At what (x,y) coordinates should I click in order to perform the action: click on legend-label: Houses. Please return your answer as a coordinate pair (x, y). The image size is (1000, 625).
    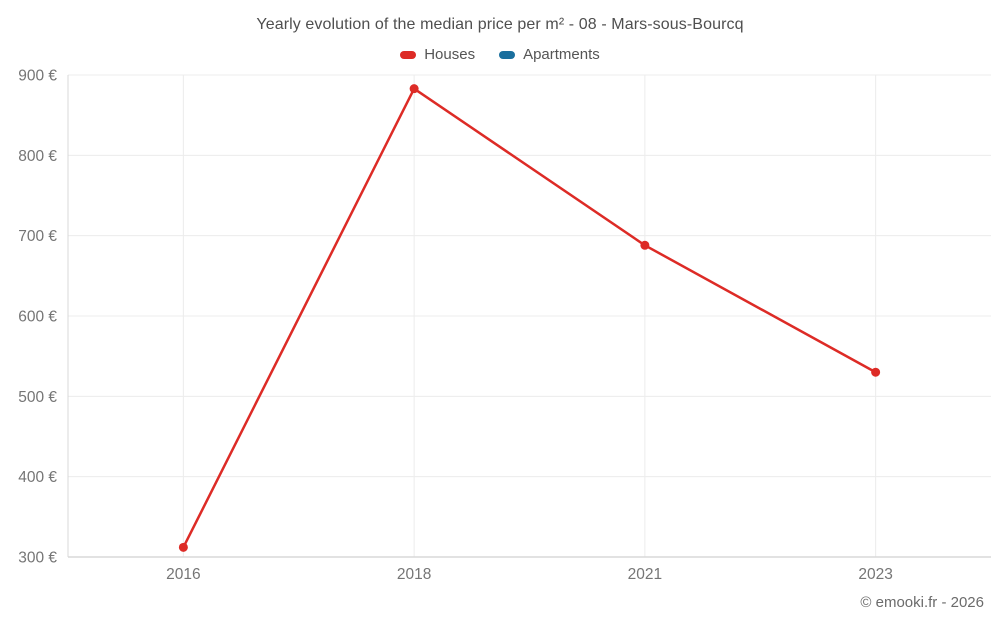
    Looking at the image, I should click on (450, 54).